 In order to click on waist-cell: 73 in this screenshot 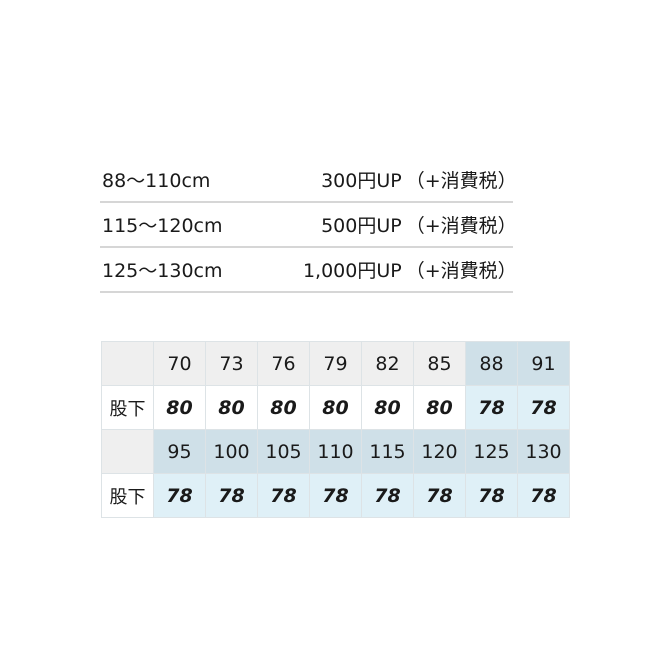, I will do `click(231, 363)`.